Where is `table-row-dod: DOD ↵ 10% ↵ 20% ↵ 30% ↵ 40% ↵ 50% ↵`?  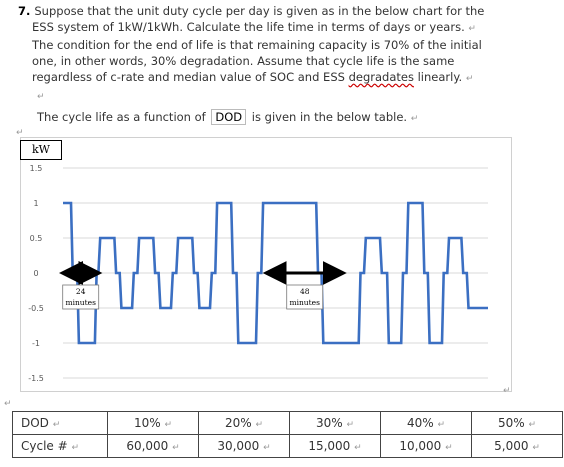
table-row-dod: DOD ↵ 10% ↵ 20% ↵ 30% ↵ 40% ↵ 50% ↵ is located at coordinates (287, 423).